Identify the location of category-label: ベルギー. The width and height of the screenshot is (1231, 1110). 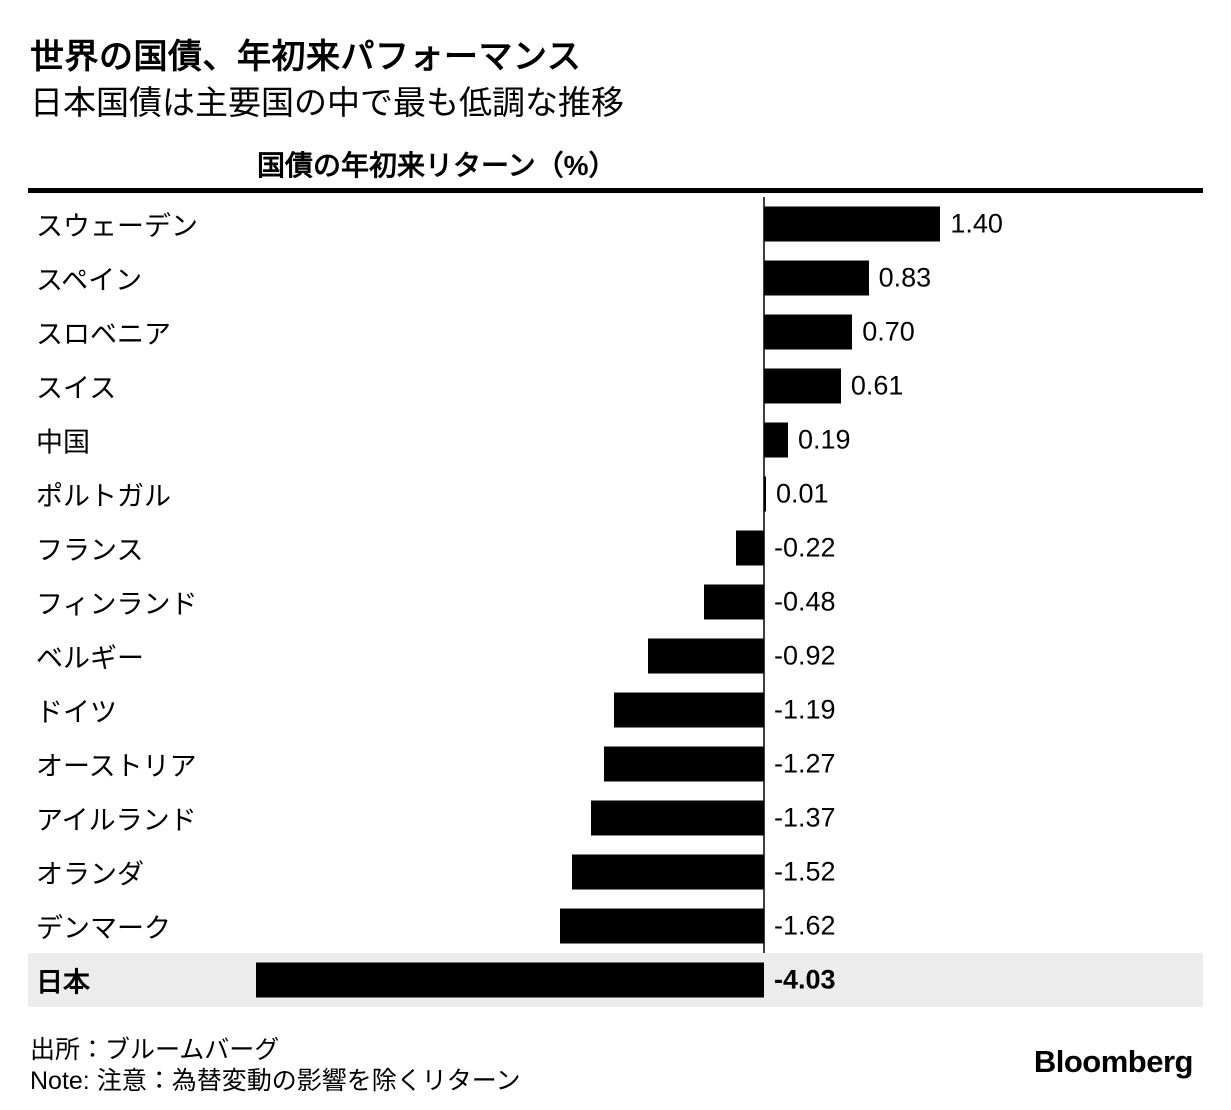
(90, 658).